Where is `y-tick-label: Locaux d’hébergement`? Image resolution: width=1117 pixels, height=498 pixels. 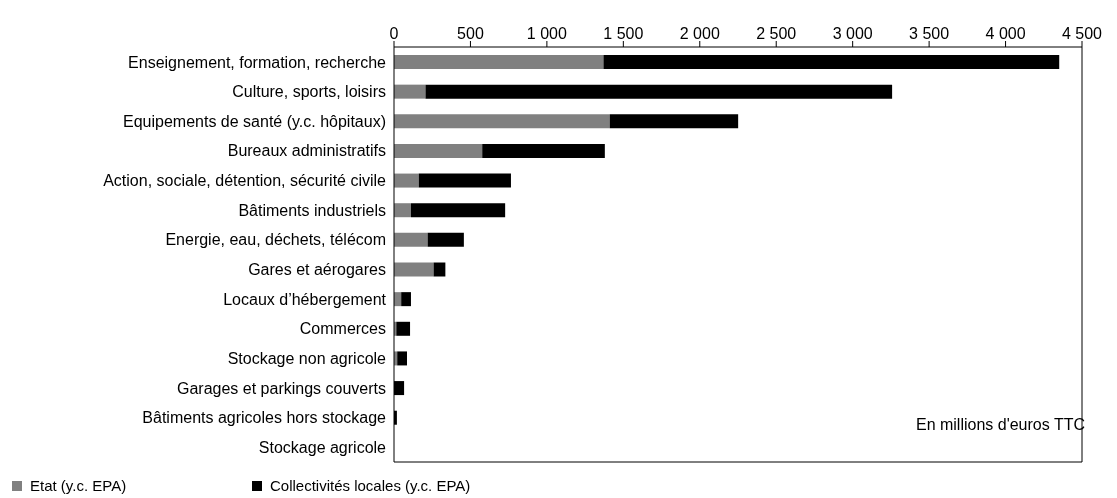 y-tick-label: Locaux d’hébergement is located at coordinates (305, 299).